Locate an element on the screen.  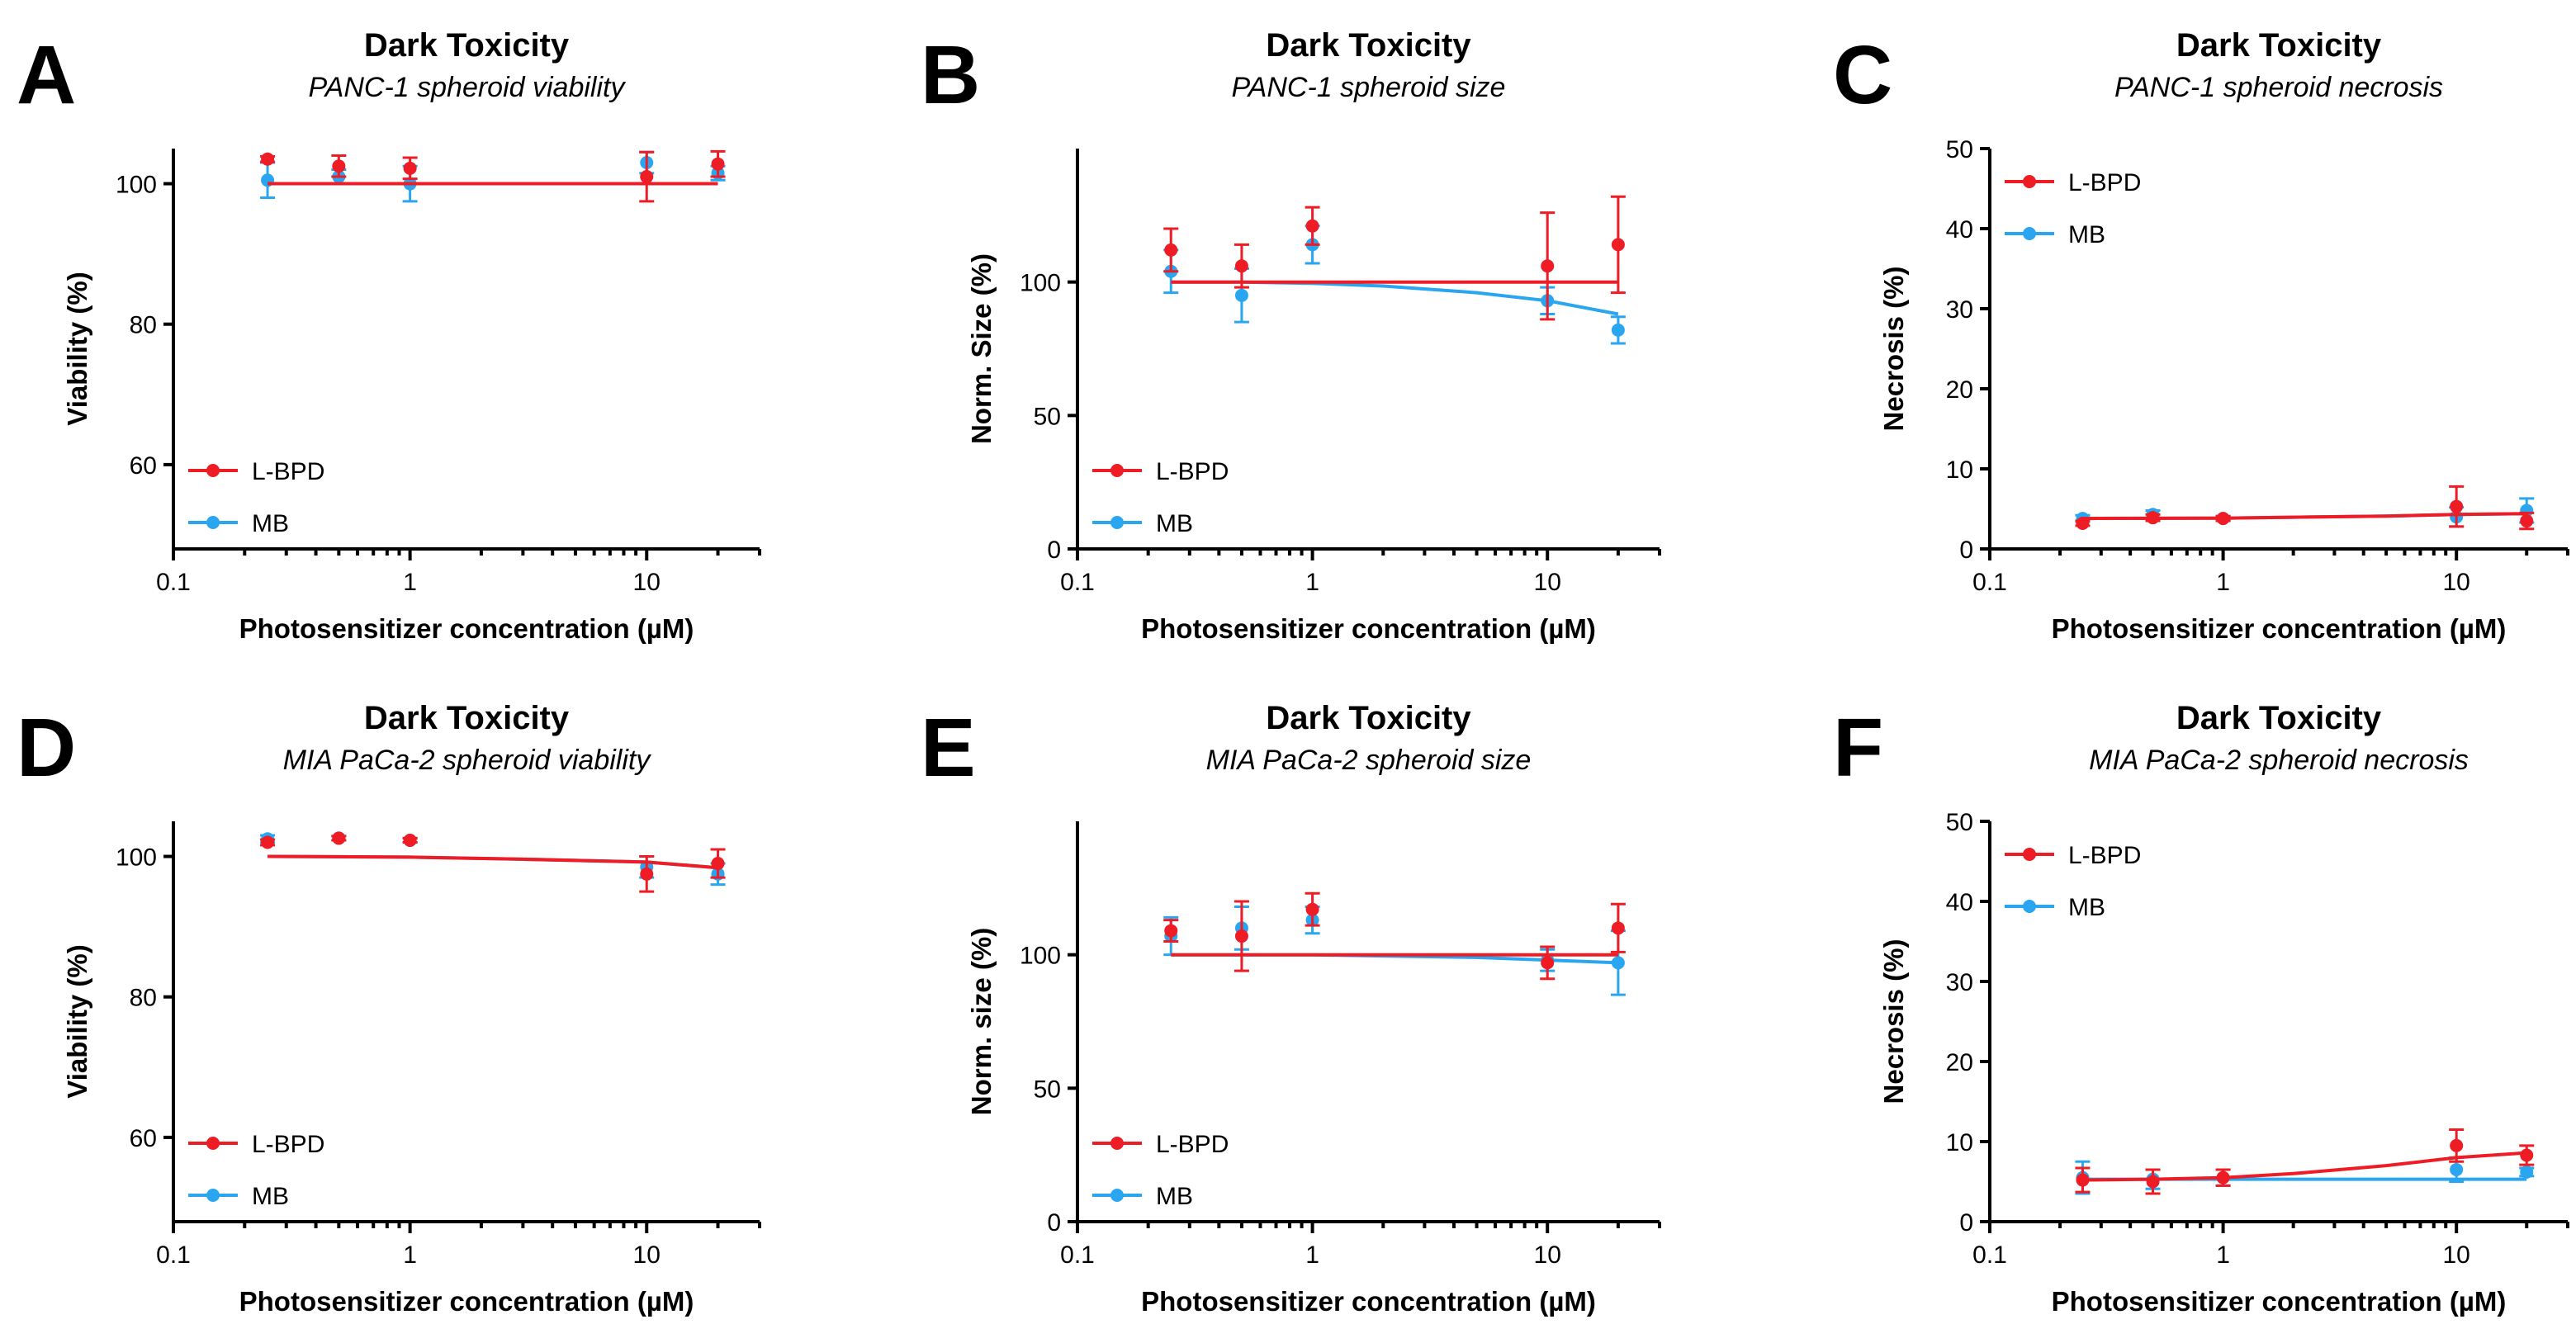
chart-subtitle: PANC-1 spheroid viability is located at coordinates (468, 87).